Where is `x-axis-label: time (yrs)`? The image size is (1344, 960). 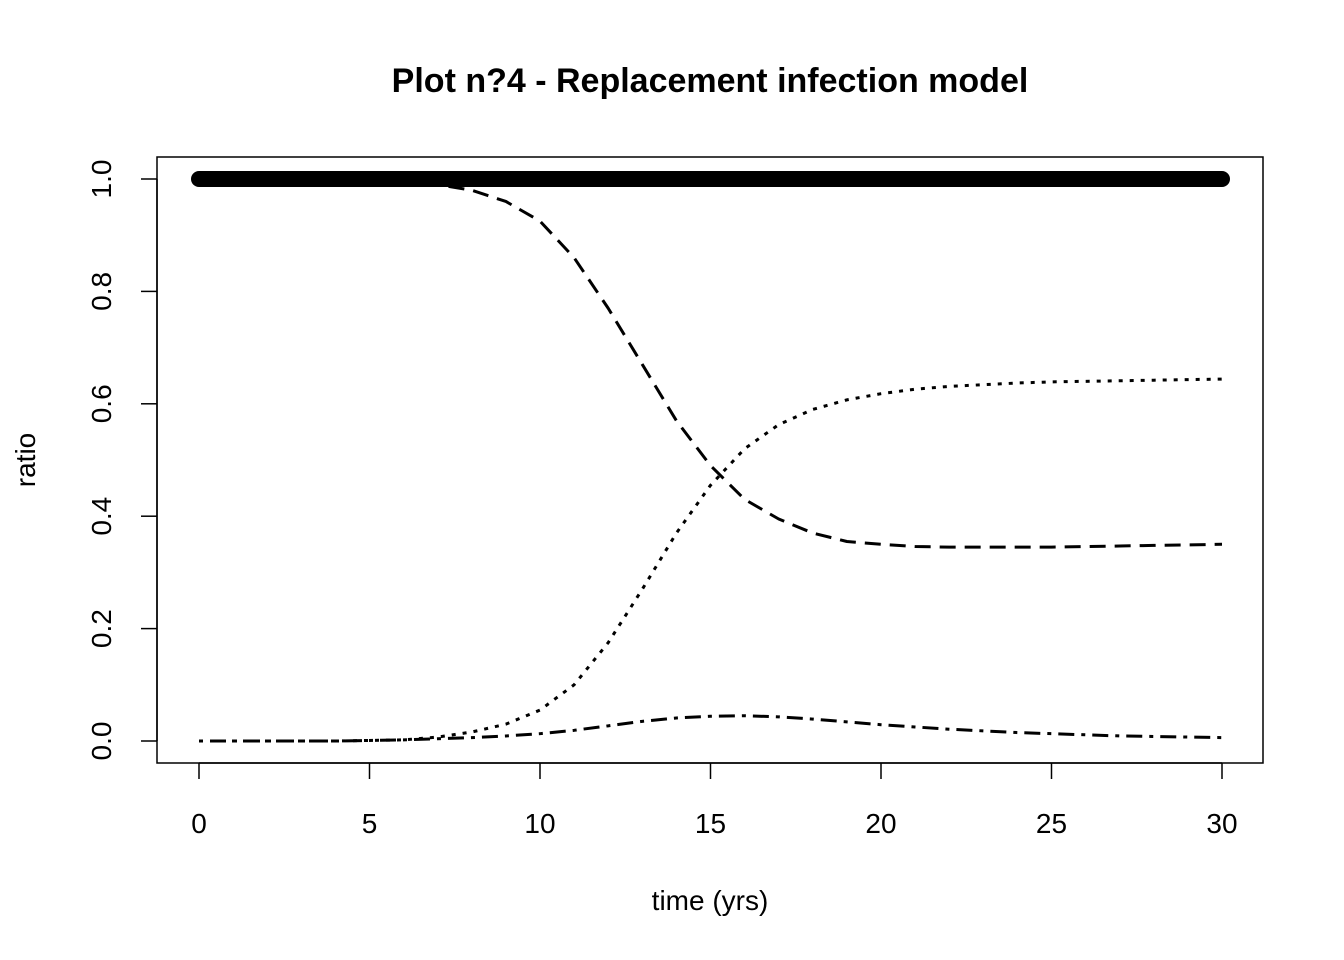 x-axis-label: time (yrs) is located at coordinates (710, 900).